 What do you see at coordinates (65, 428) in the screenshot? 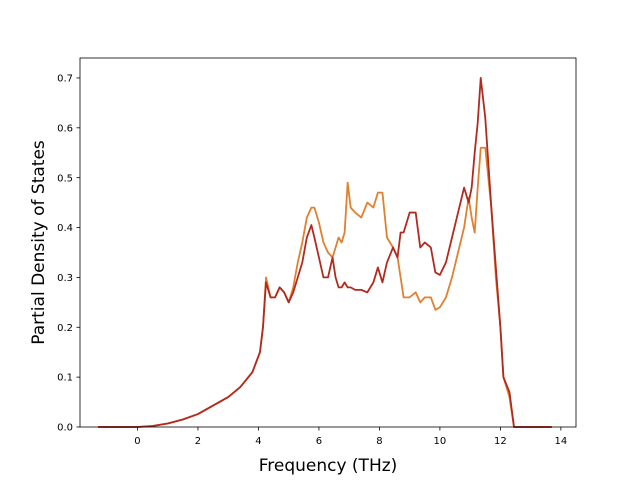
I see `y-tick-label: 0.0` at bounding box center [65, 428].